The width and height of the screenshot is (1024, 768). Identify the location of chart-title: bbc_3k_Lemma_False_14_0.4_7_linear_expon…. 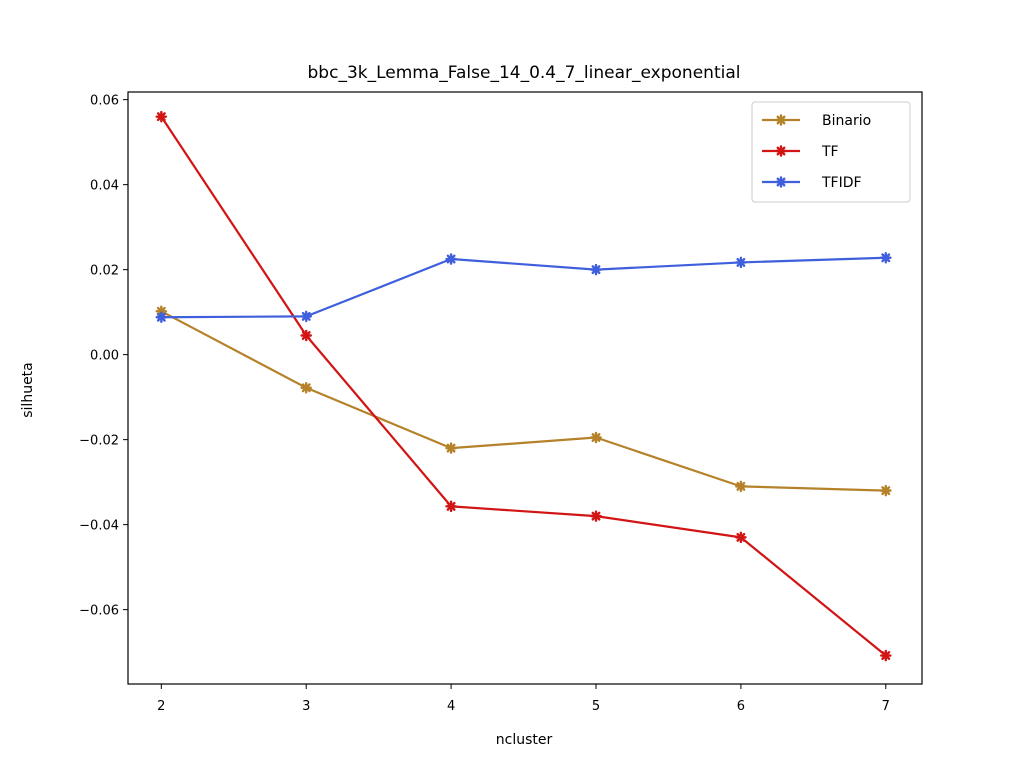
(524, 73).